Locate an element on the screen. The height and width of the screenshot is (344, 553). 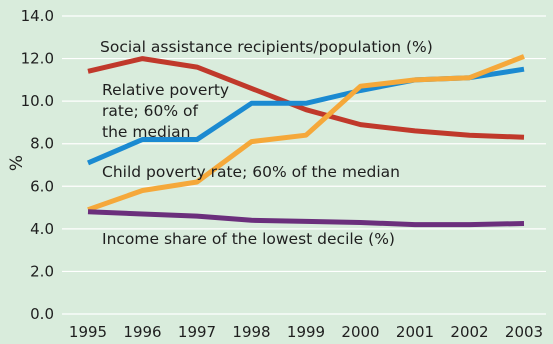
x-tick-label: 2002 is located at coordinates (469, 332).